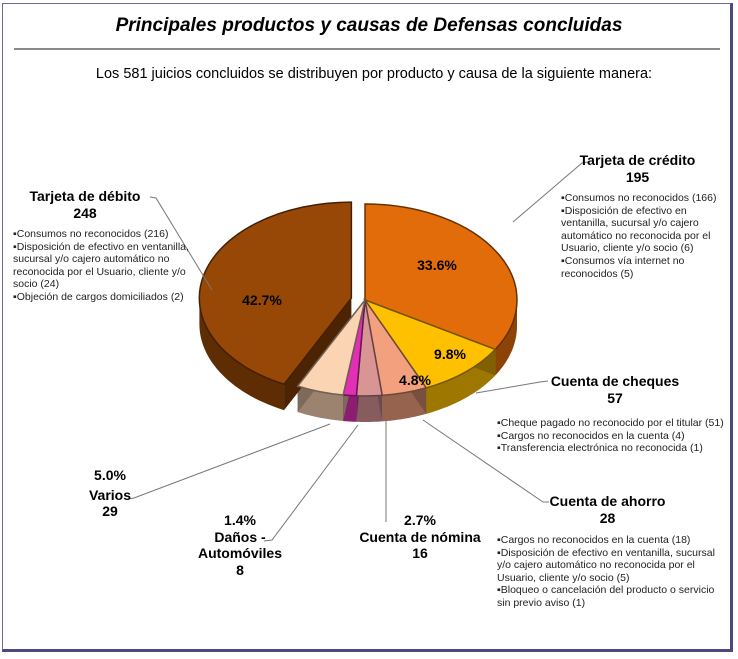 This screenshot has height=659, width=738. Describe the element at coordinates (613, 540) in the screenshot. I see `cause-item: Cargos no reconocidos en la cuenta (18)` at that location.